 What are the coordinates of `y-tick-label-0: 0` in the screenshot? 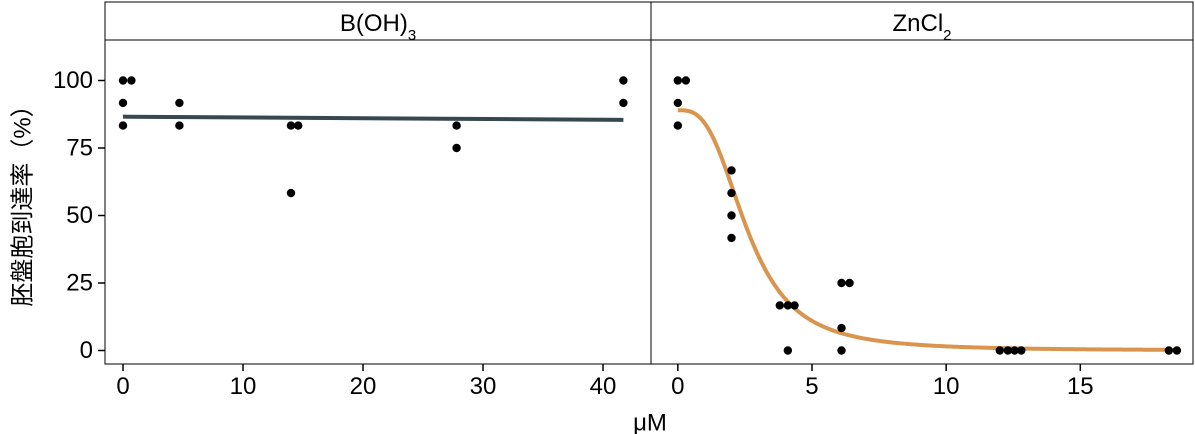 It's located at (86, 350).